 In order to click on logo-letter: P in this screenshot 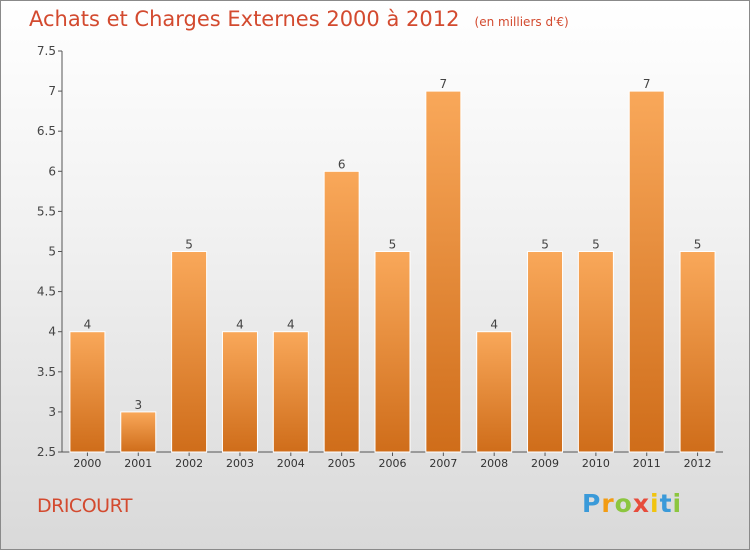, I will do `click(592, 503)`.